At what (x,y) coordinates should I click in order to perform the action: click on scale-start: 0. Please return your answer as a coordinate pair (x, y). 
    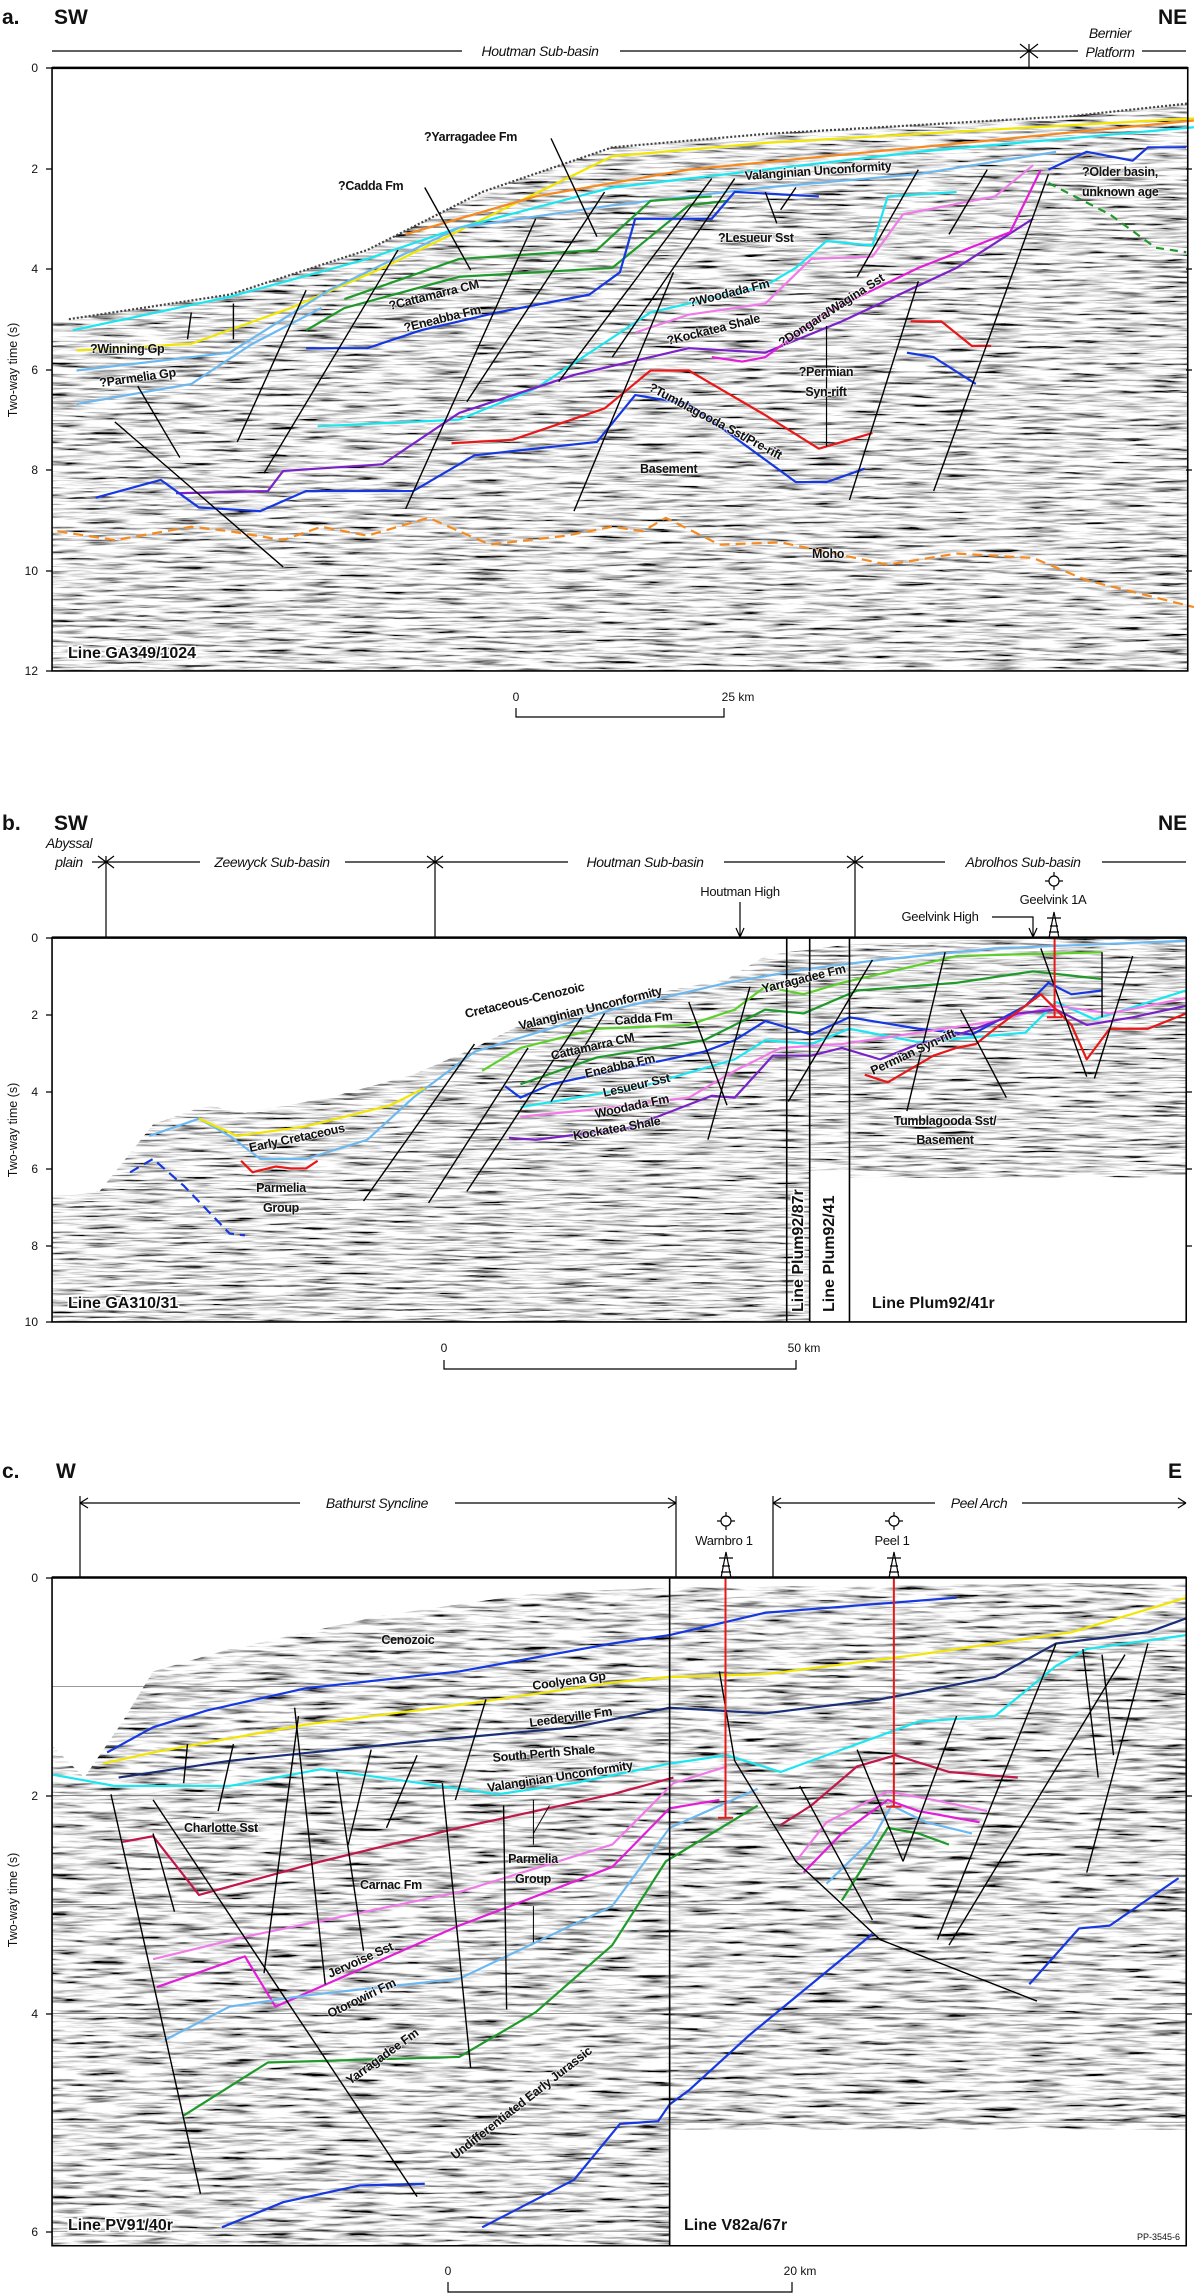
    Looking at the image, I should click on (516, 697).